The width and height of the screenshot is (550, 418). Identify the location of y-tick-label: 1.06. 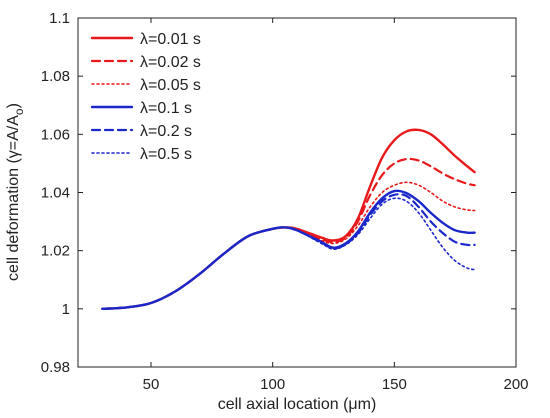
(55, 134).